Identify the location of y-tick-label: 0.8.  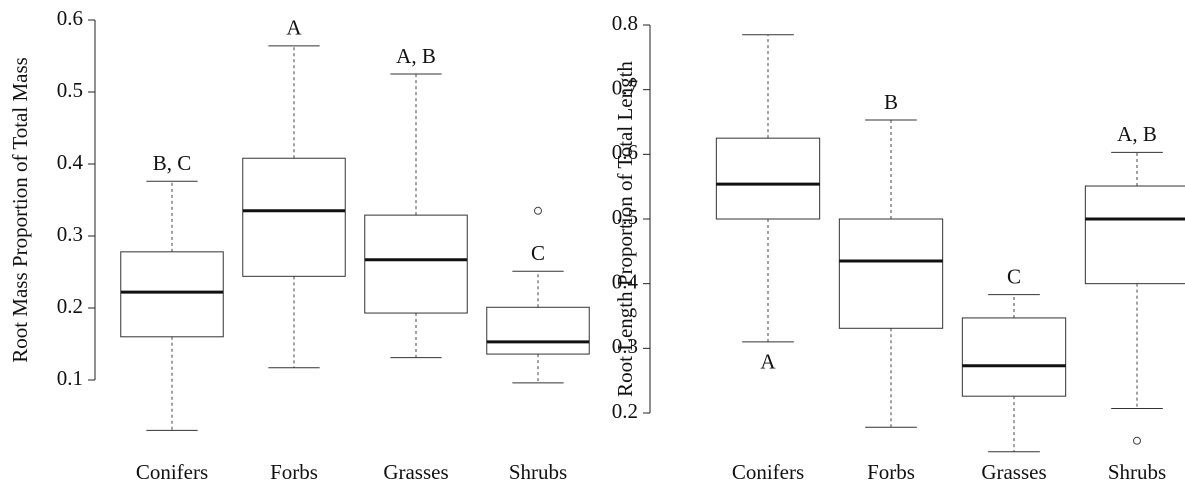
(625, 23).